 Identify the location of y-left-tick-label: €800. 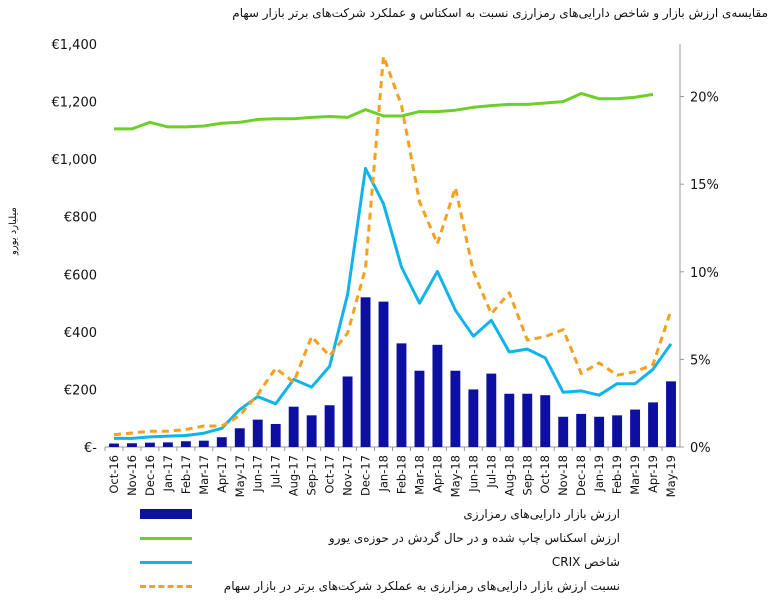
(80, 218).